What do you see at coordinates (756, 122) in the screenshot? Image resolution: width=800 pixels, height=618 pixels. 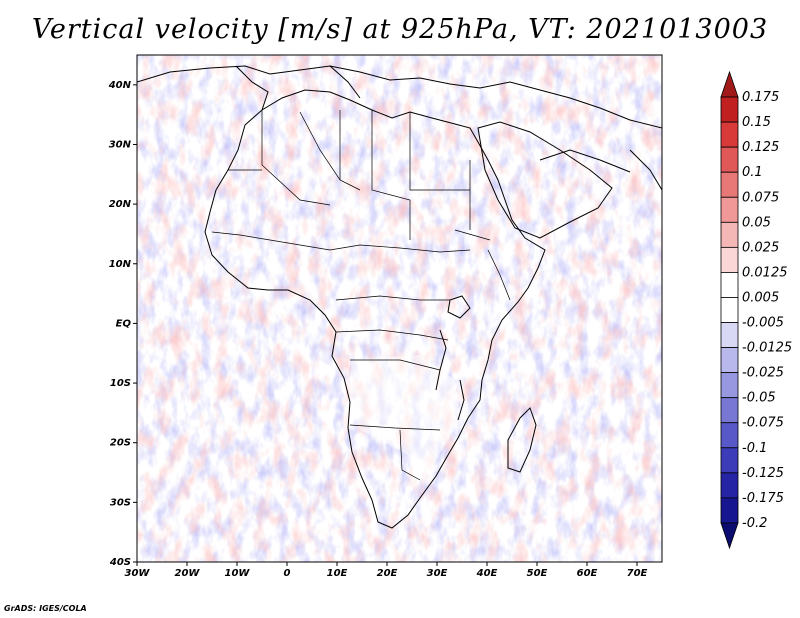 I see `colorbar-label: 0.15` at bounding box center [756, 122].